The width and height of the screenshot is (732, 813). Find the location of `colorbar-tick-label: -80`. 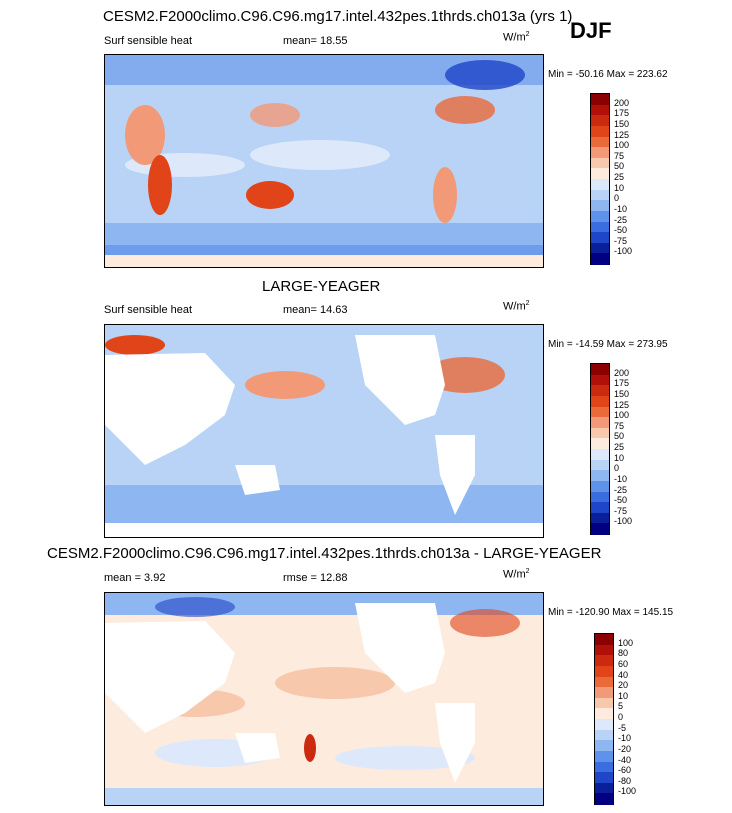

colorbar-tick-label: -80 is located at coordinates (625, 780).